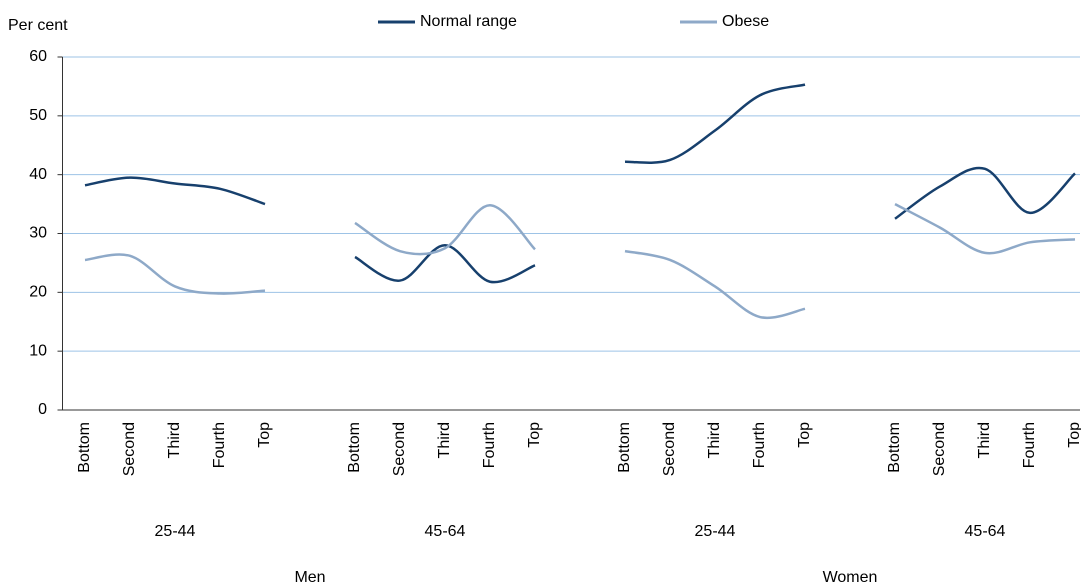 The width and height of the screenshot is (1081, 586). Describe the element at coordinates (42, 409) in the screenshot. I see `y-tick-label: 0` at that location.